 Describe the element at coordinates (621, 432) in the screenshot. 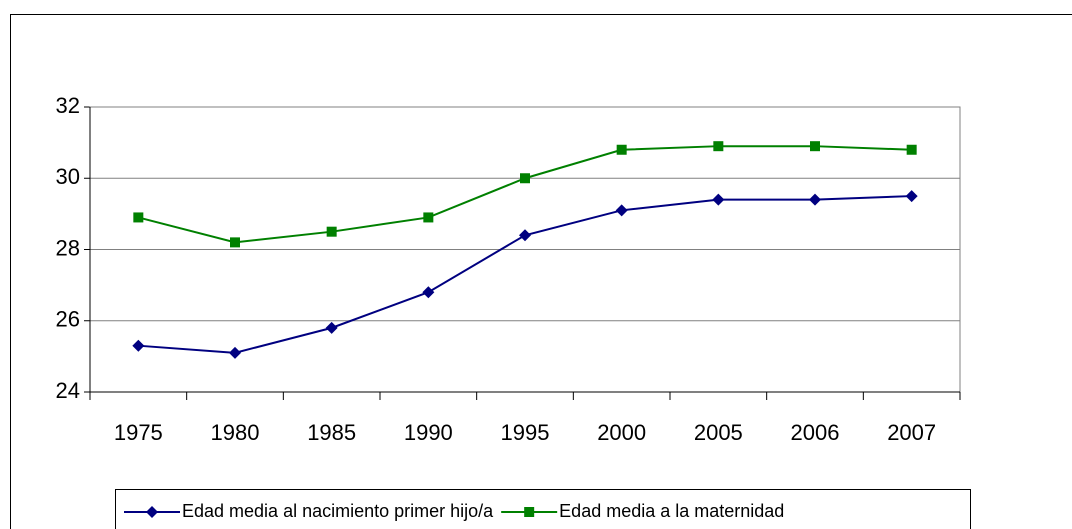

I see `x-tick-label: 2000` at that location.